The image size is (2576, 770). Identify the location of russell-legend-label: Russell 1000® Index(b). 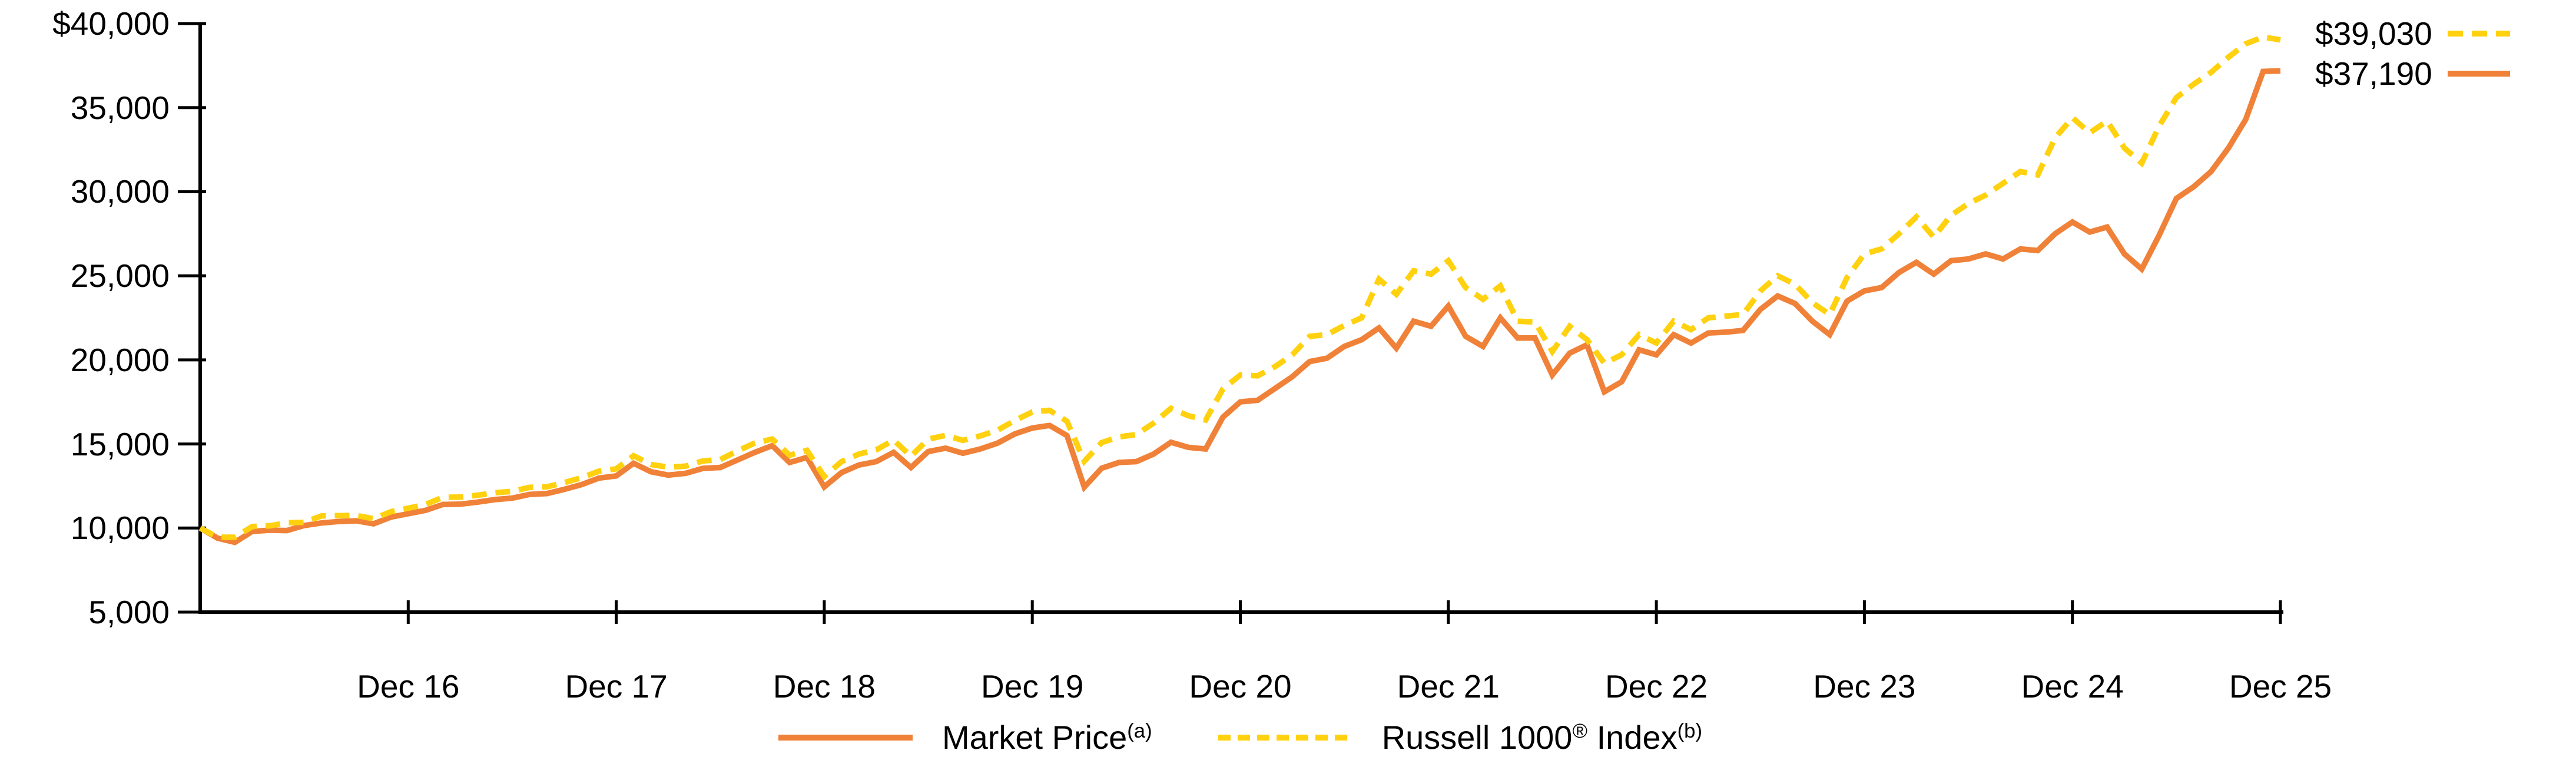
(1542, 737).